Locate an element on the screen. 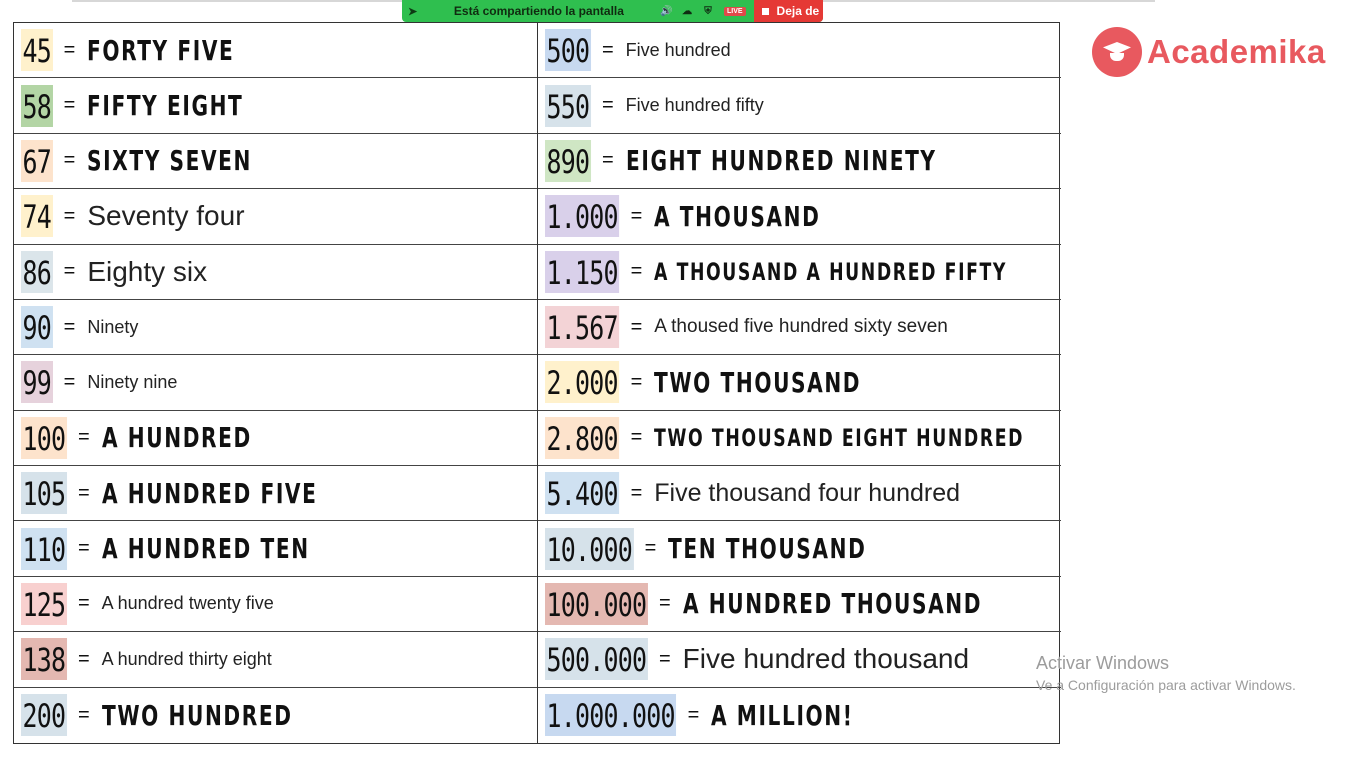  table-row: 2.000 = TWO THOUSAND is located at coordinates (799, 383).